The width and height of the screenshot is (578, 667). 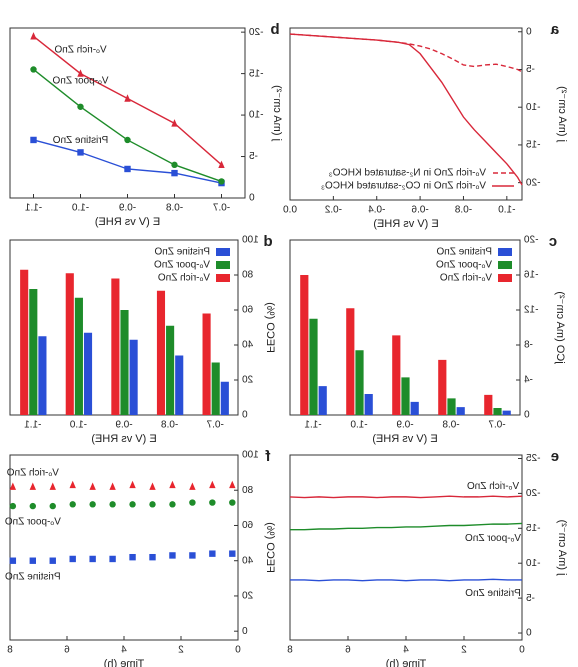 What do you see at coordinates (420, 210) in the screenshot?
I see `x-tick-label: -0.6` at bounding box center [420, 210].